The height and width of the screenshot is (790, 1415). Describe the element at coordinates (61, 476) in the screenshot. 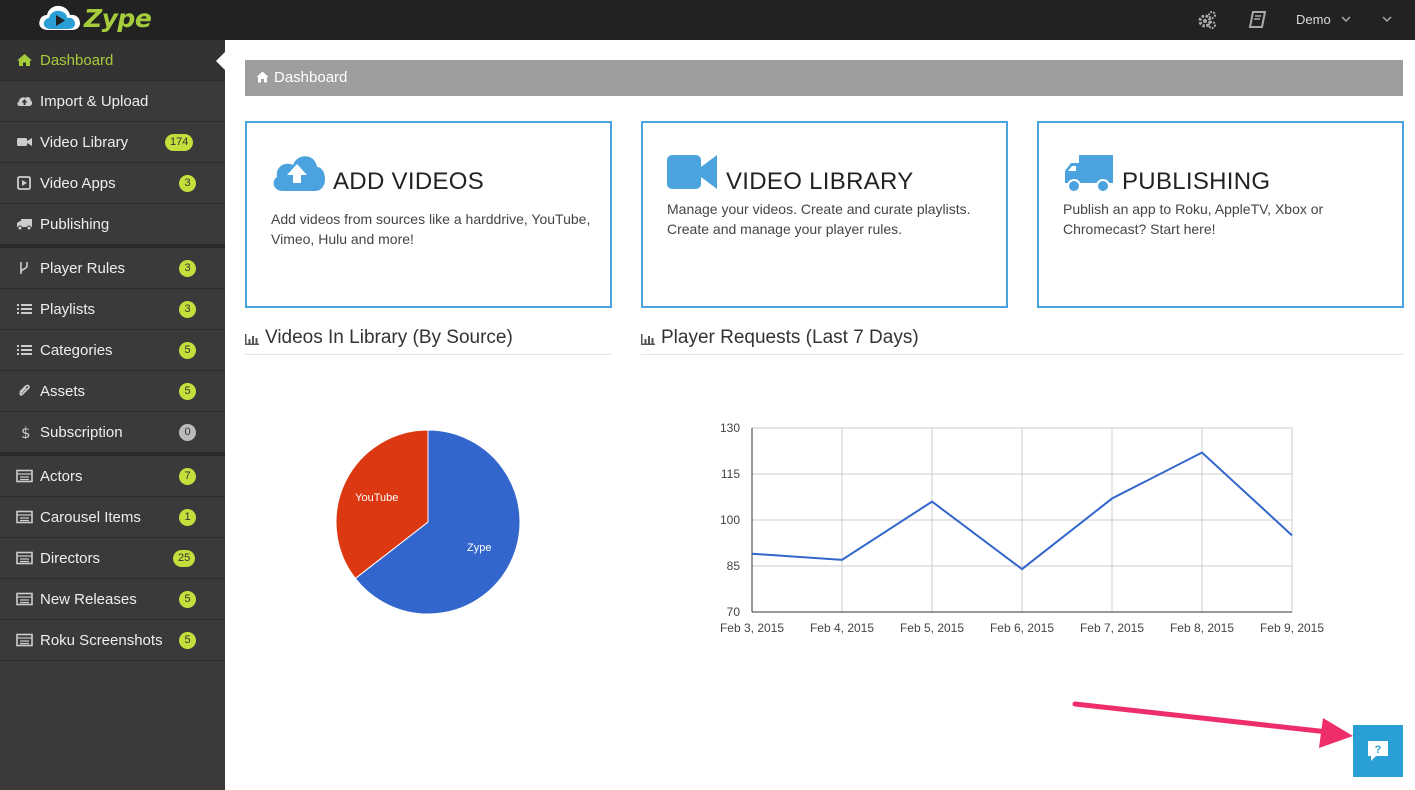

I see `sidebar-item-label: Actors` at that location.